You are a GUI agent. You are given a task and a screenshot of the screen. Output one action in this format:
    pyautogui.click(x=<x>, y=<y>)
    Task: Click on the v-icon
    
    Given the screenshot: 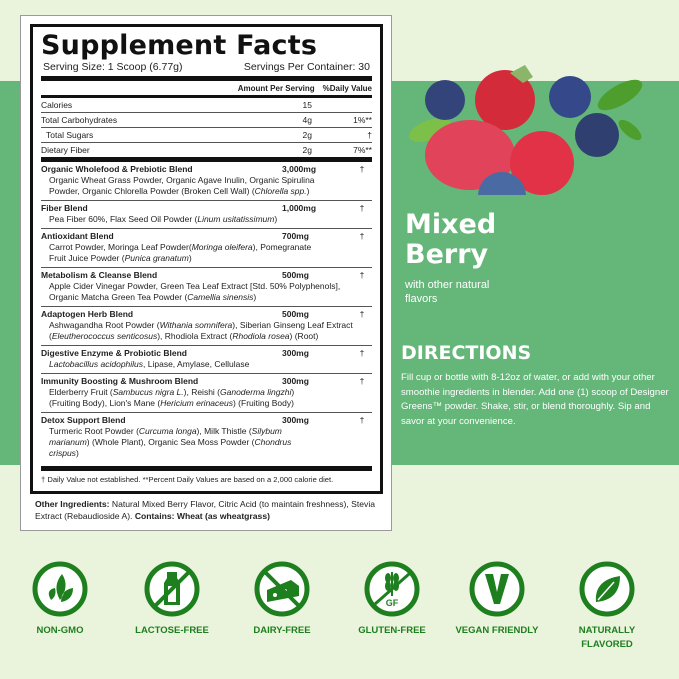 What is the action you would take?
    pyautogui.click(x=497, y=589)
    